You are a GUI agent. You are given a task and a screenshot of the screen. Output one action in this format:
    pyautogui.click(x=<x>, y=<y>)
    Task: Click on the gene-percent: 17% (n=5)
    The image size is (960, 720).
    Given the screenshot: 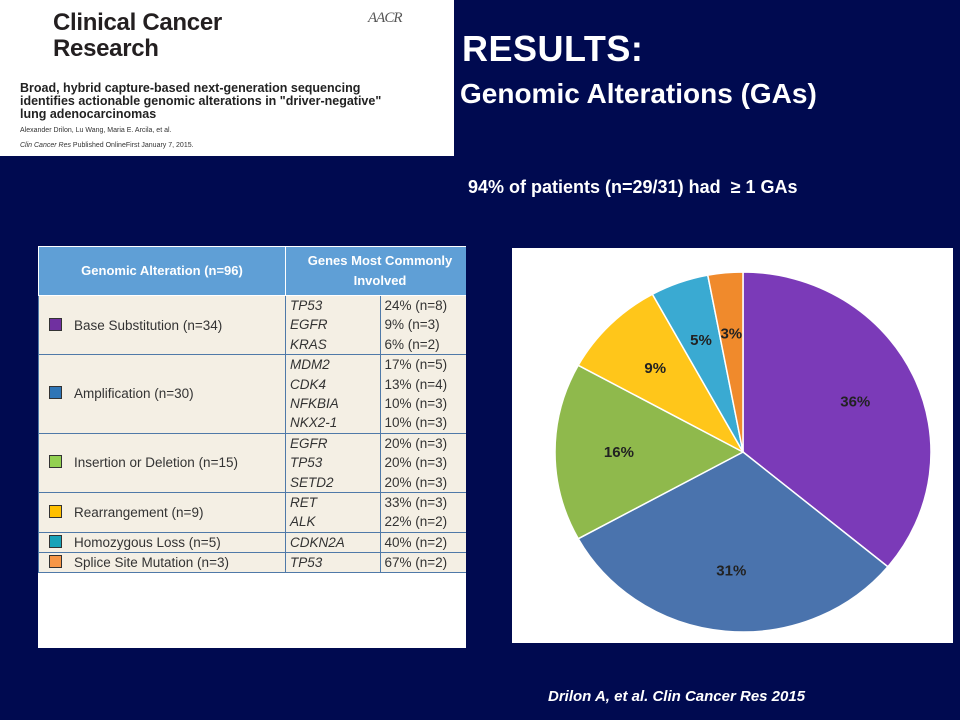 What is the action you would take?
    pyautogui.click(x=416, y=365)
    